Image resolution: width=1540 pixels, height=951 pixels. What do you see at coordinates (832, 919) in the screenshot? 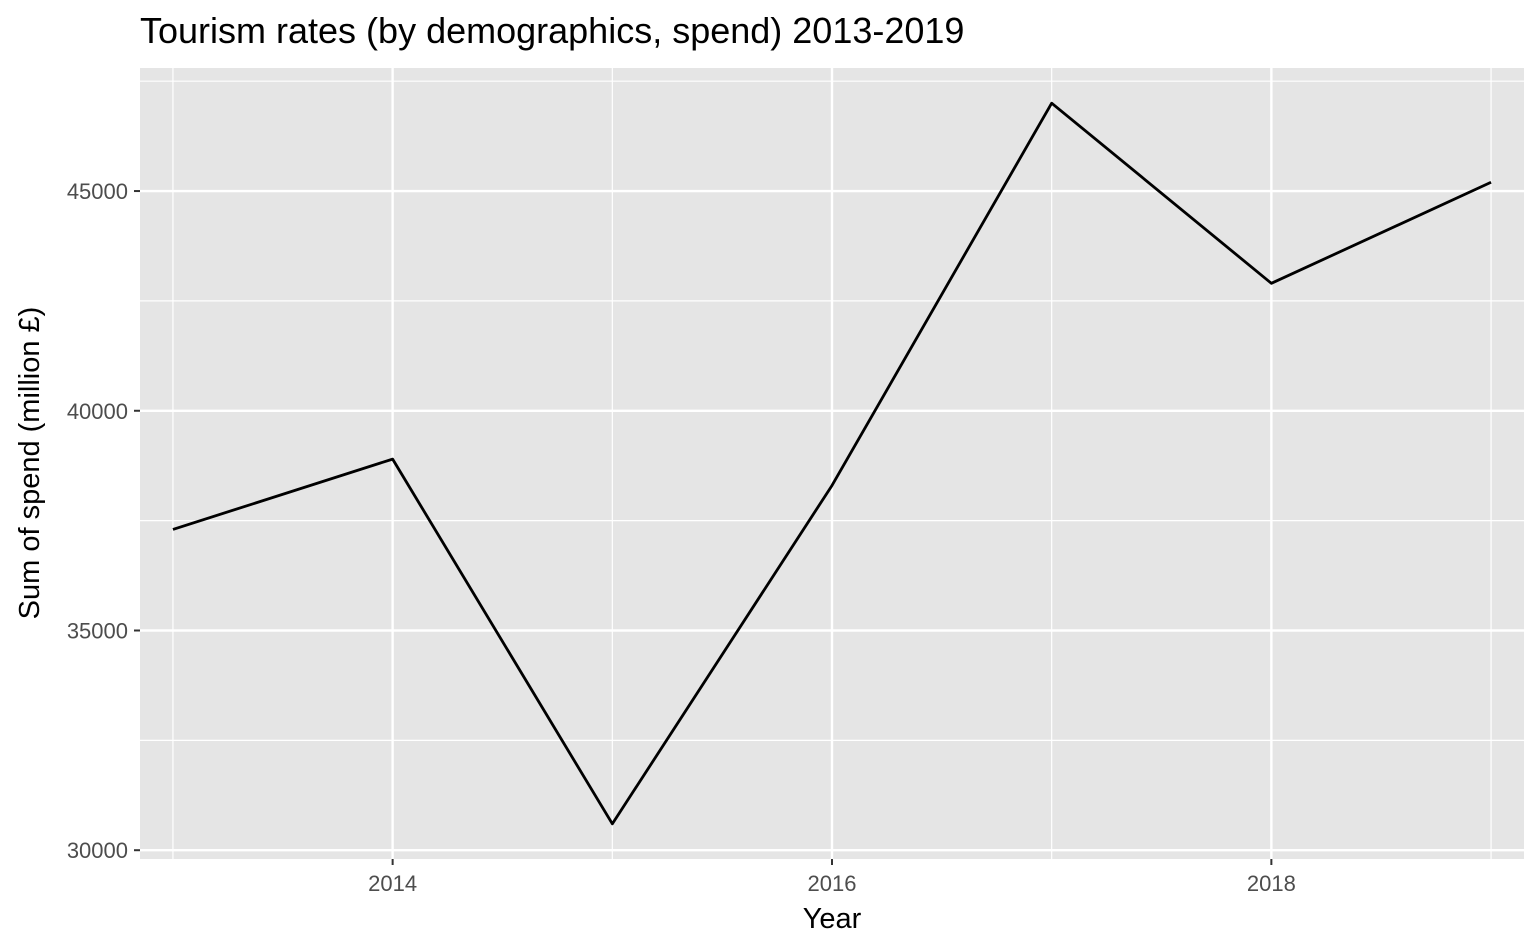
I see `x-axis-title: Year` at bounding box center [832, 919].